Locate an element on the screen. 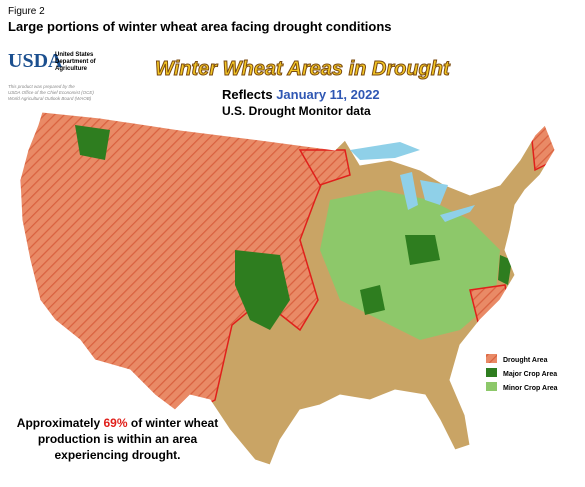 The width and height of the screenshot is (585, 487). callout-rest: of winter wheat is located at coordinates (174, 423).